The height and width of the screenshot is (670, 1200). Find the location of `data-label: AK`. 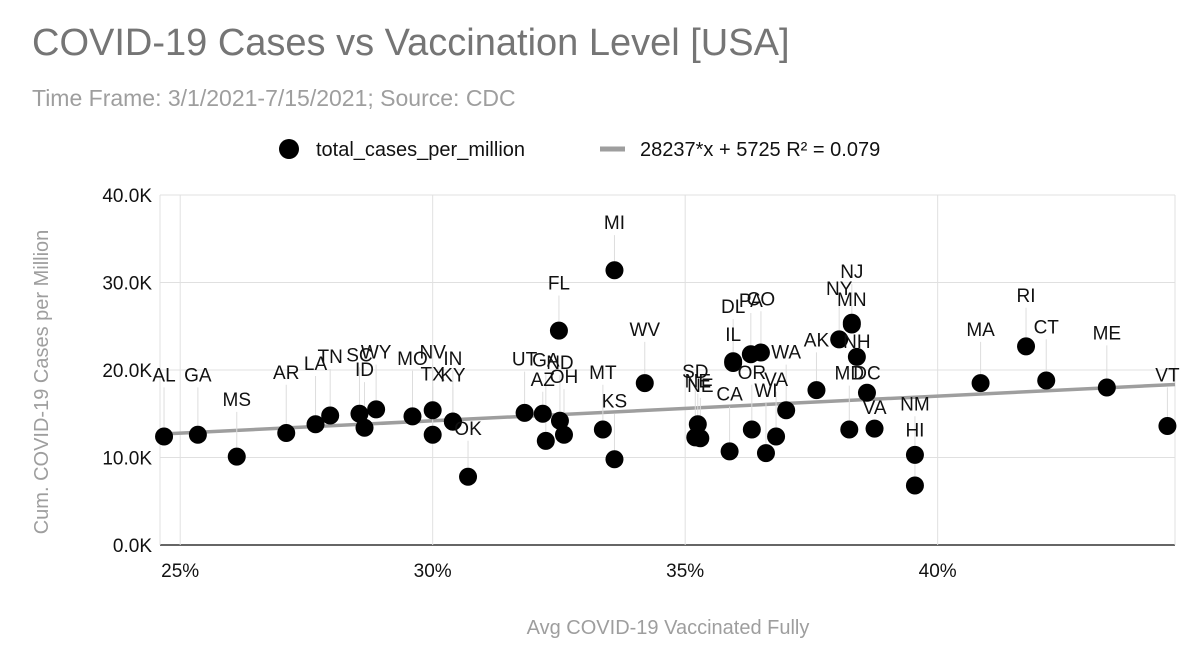

data-label: AK is located at coordinates (817, 340).